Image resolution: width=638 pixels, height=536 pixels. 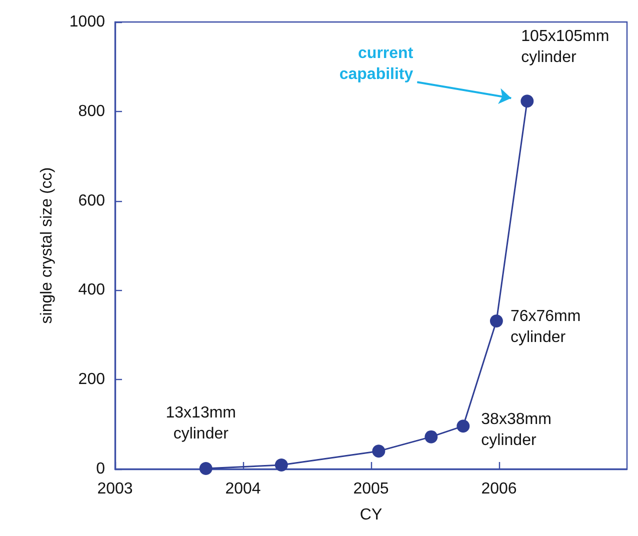 What do you see at coordinates (92, 201) in the screenshot?
I see `y-tick-label: 600` at bounding box center [92, 201].